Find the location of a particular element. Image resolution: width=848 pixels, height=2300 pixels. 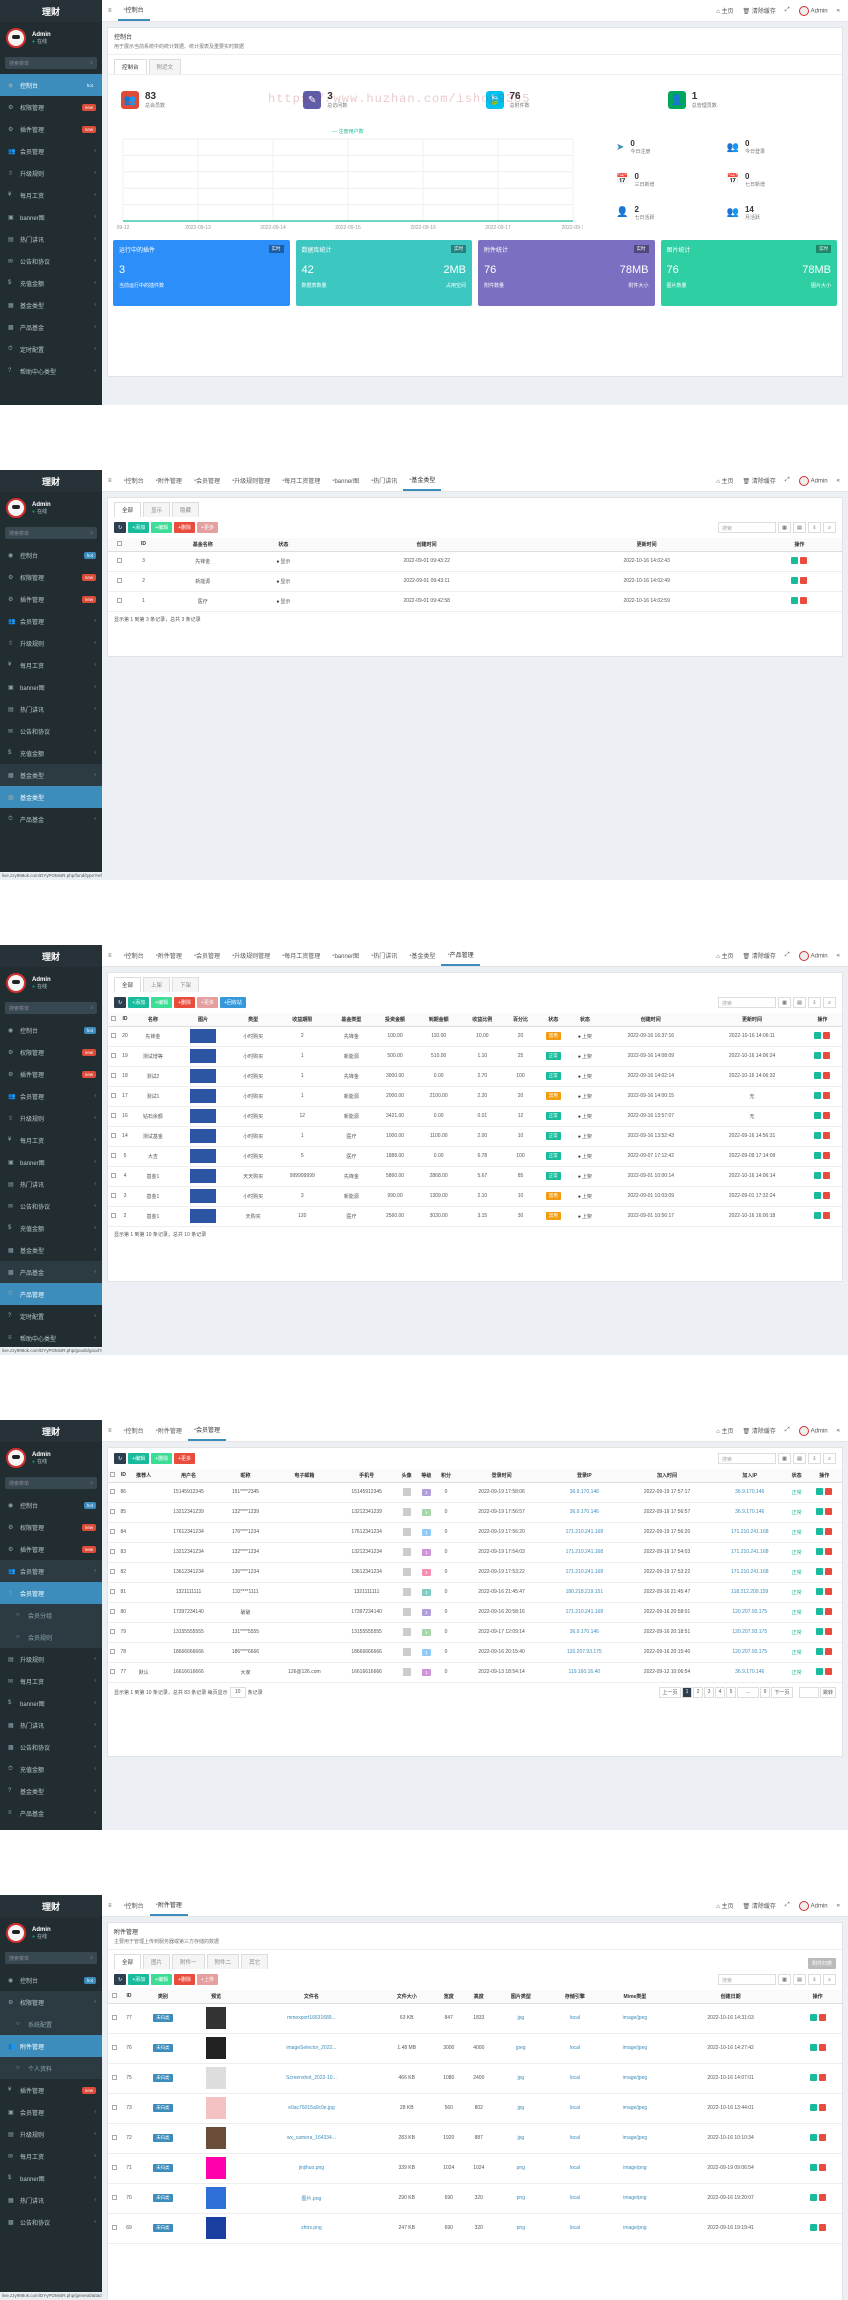

search-input: 搜索 is located at coordinates (747, 1458).